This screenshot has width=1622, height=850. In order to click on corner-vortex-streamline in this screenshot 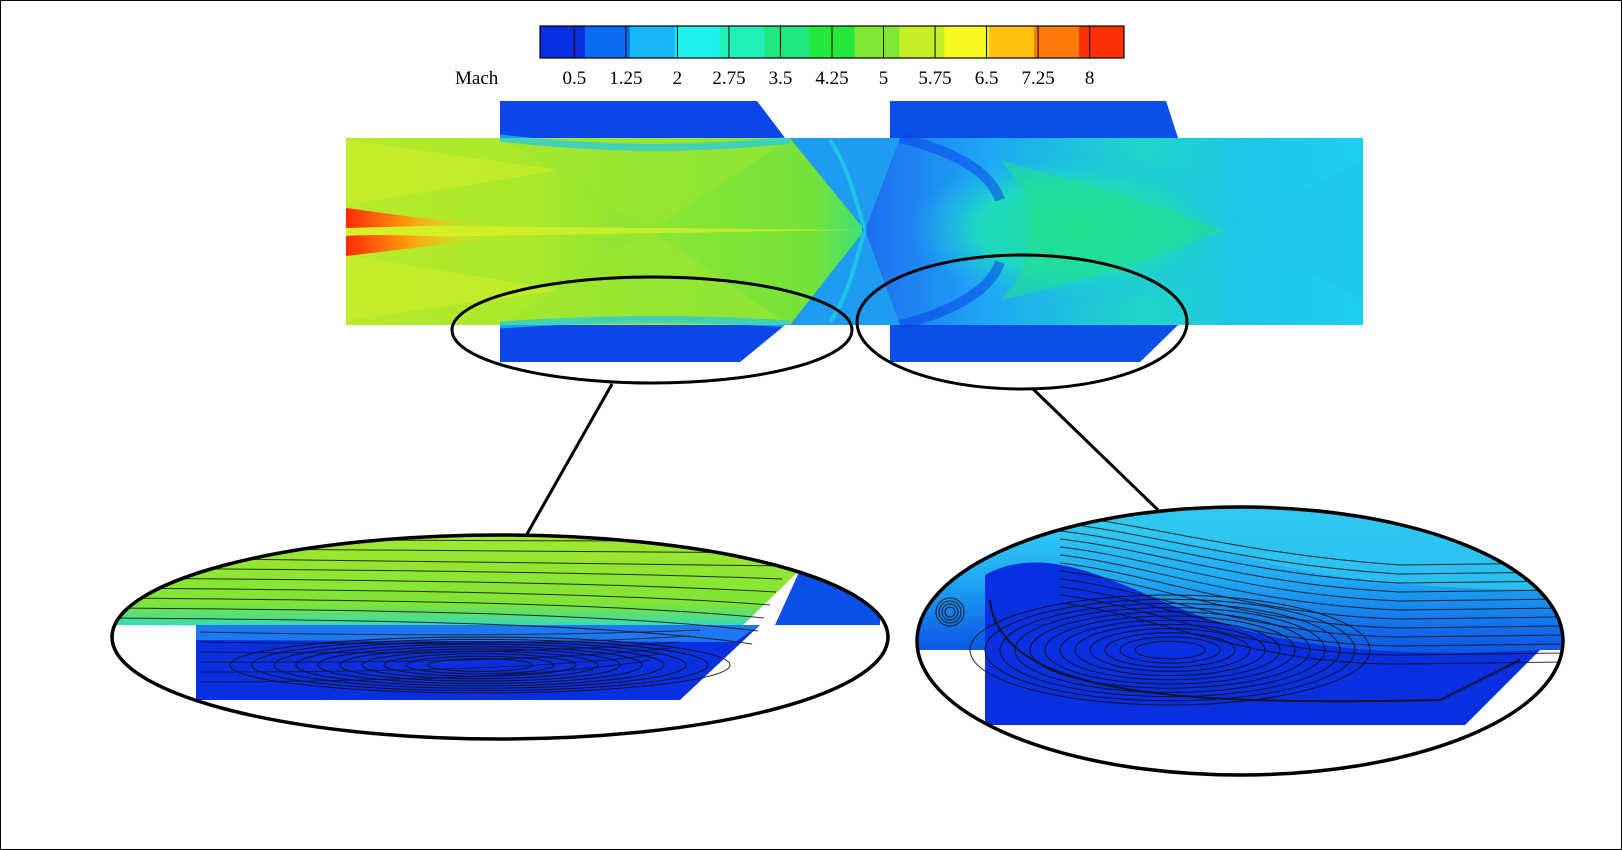, I will do `click(950, 612)`.